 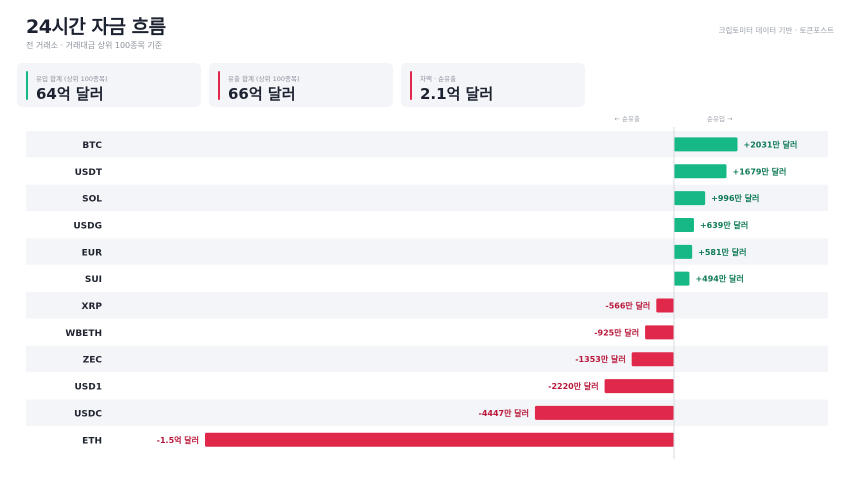 I want to click on net-difference-label: 차액 · 순유출, so click(x=438, y=79).